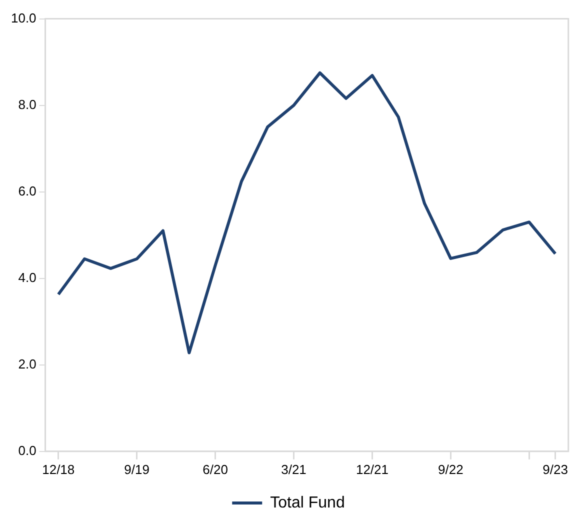  What do you see at coordinates (27, 364) in the screenshot?
I see `y-tick-label: 2.0` at bounding box center [27, 364].